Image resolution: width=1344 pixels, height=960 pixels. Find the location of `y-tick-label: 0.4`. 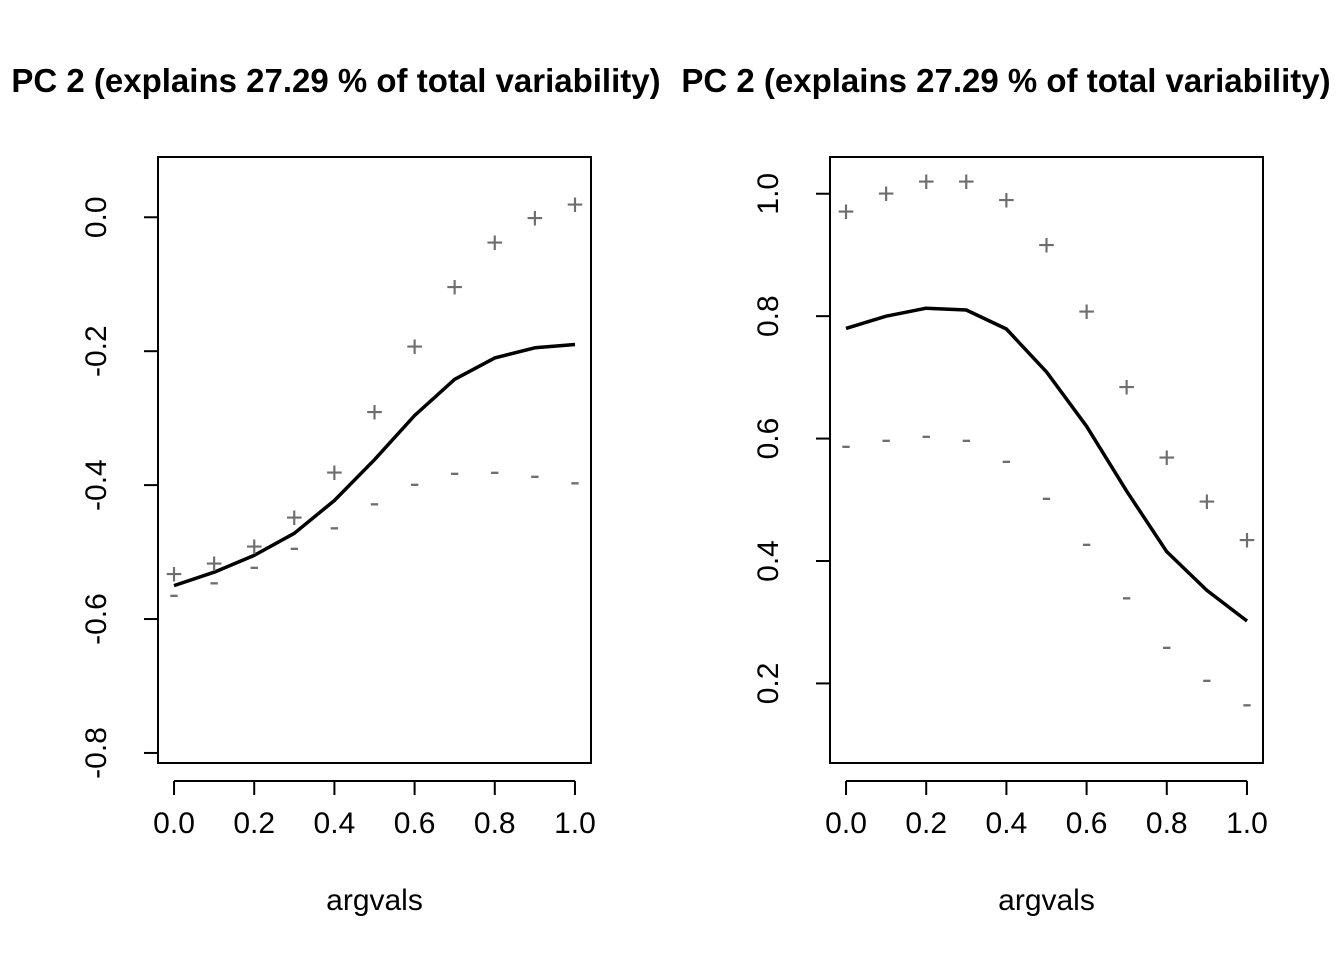

y-tick-label: 0.4 is located at coordinates (768, 561).